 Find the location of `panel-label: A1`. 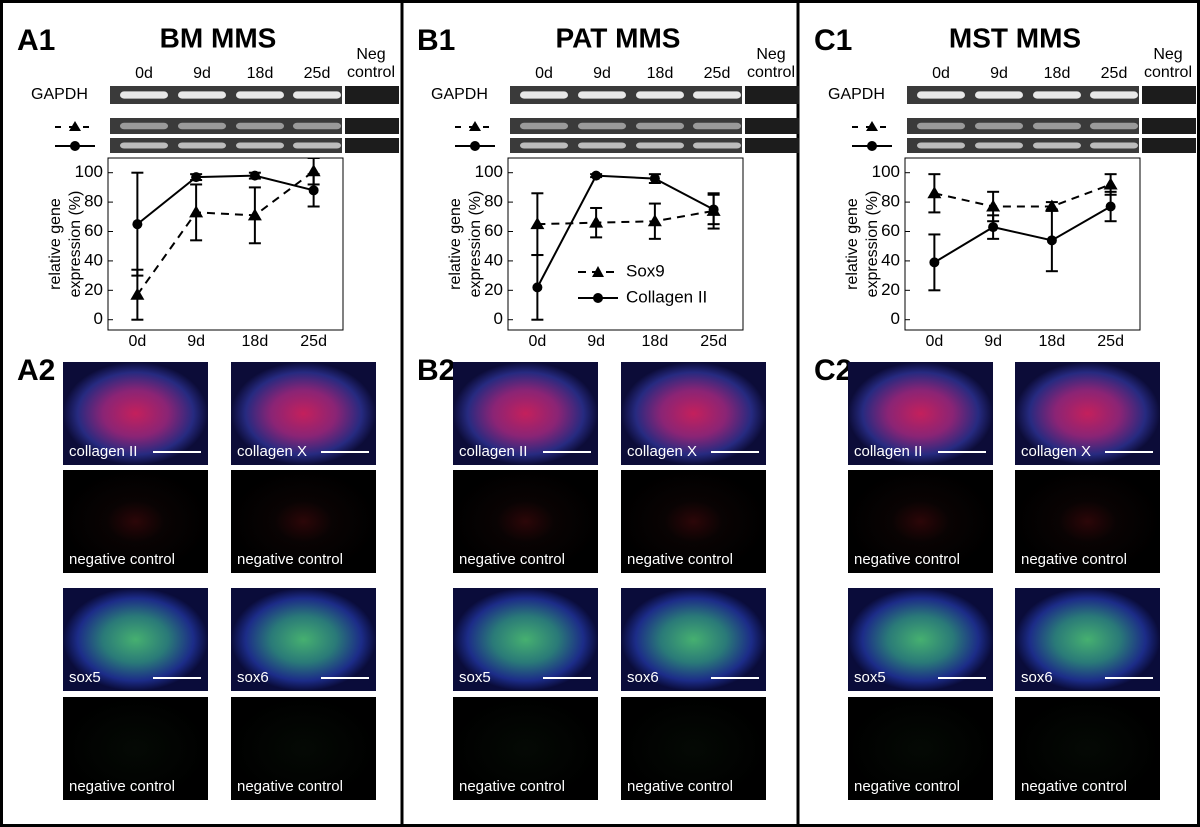

panel-label: A1 is located at coordinates (36, 40).